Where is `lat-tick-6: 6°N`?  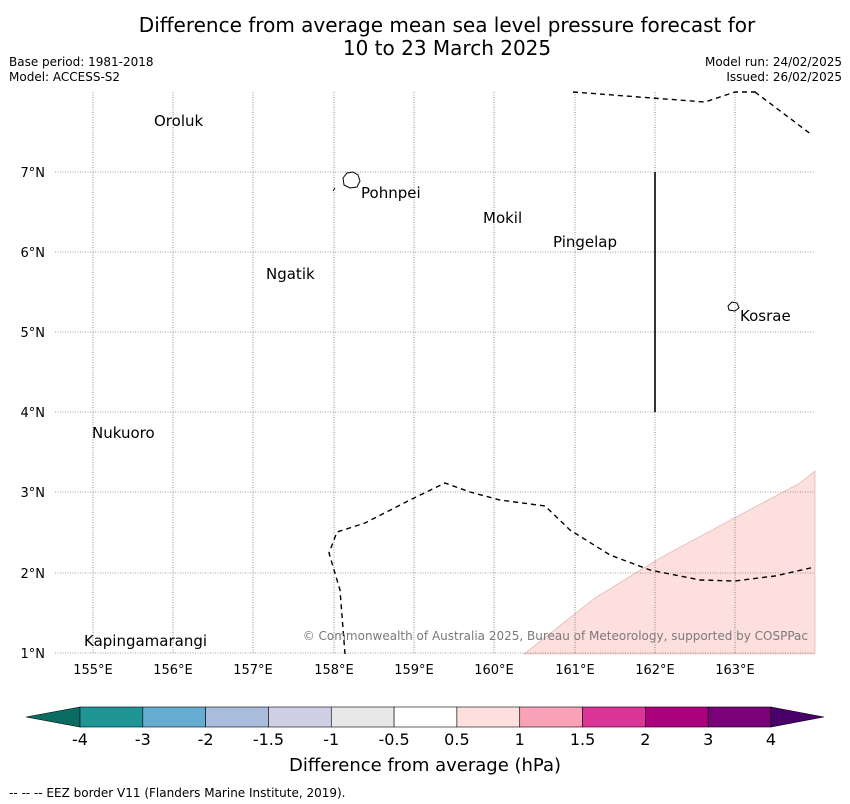 lat-tick-6: 6°N is located at coordinates (33, 253).